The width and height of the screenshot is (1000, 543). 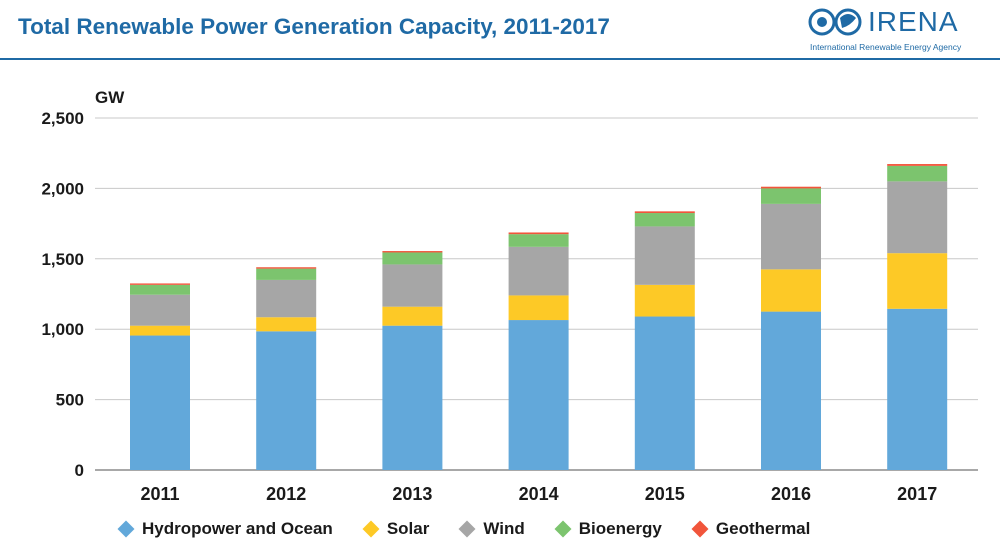 What do you see at coordinates (791, 187) in the screenshot?
I see `bar-segment-geothermal-2016` at bounding box center [791, 187].